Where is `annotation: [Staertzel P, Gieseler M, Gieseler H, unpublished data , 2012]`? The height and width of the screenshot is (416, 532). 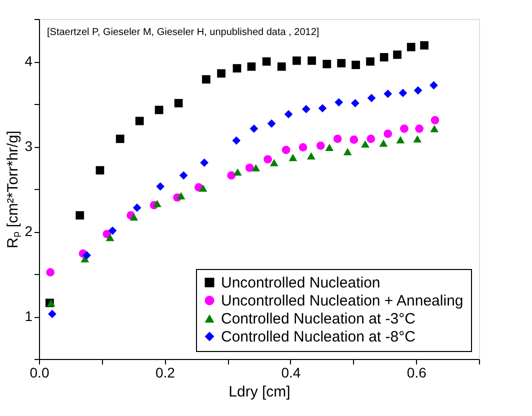 annotation: [Staertzel P, Gieseler M, Gieseler H, unpublished data , 2012] is located at coordinates (183, 32).